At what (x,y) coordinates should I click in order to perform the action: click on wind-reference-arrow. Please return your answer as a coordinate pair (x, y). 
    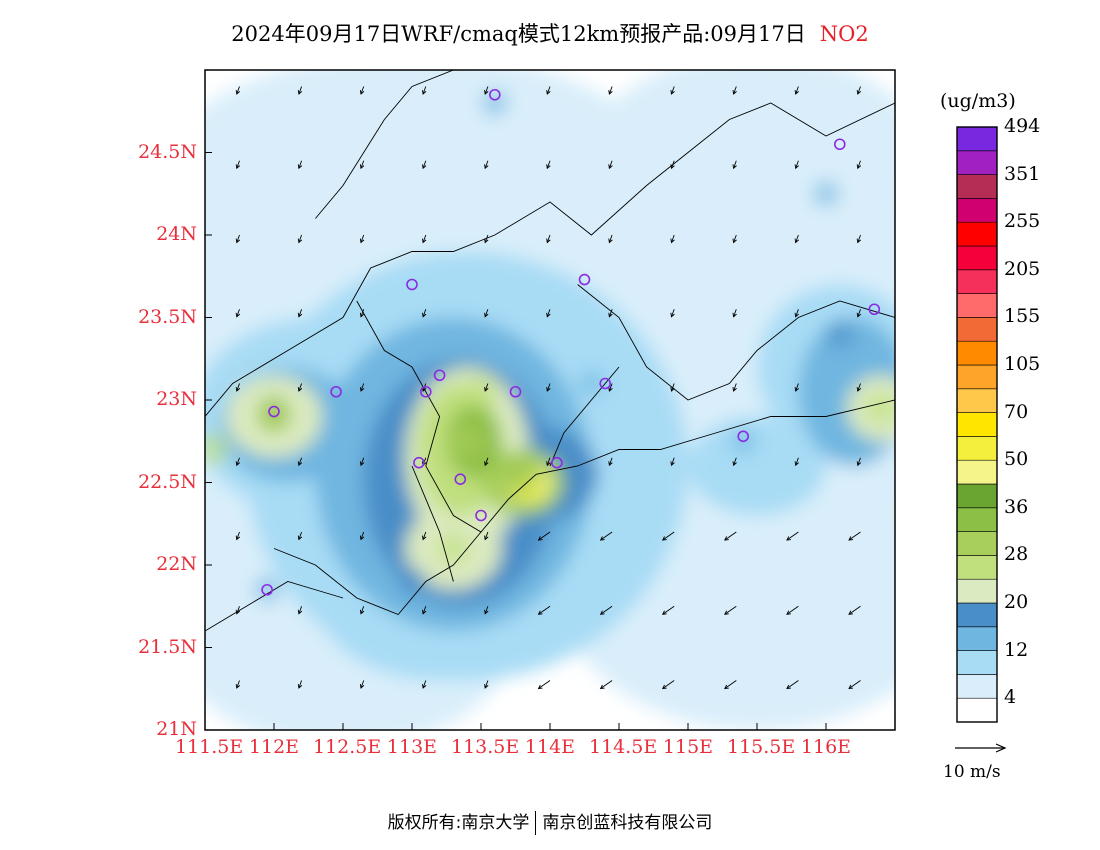
    Looking at the image, I should click on (981, 748).